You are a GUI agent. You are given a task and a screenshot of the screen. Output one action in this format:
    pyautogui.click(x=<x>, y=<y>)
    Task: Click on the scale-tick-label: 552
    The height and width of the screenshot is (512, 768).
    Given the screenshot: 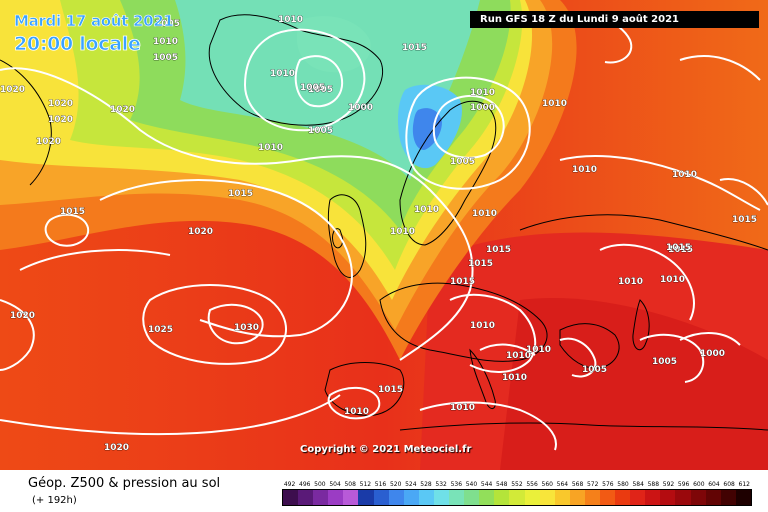 What is the action you would take?
    pyautogui.click(x=517, y=484)
    